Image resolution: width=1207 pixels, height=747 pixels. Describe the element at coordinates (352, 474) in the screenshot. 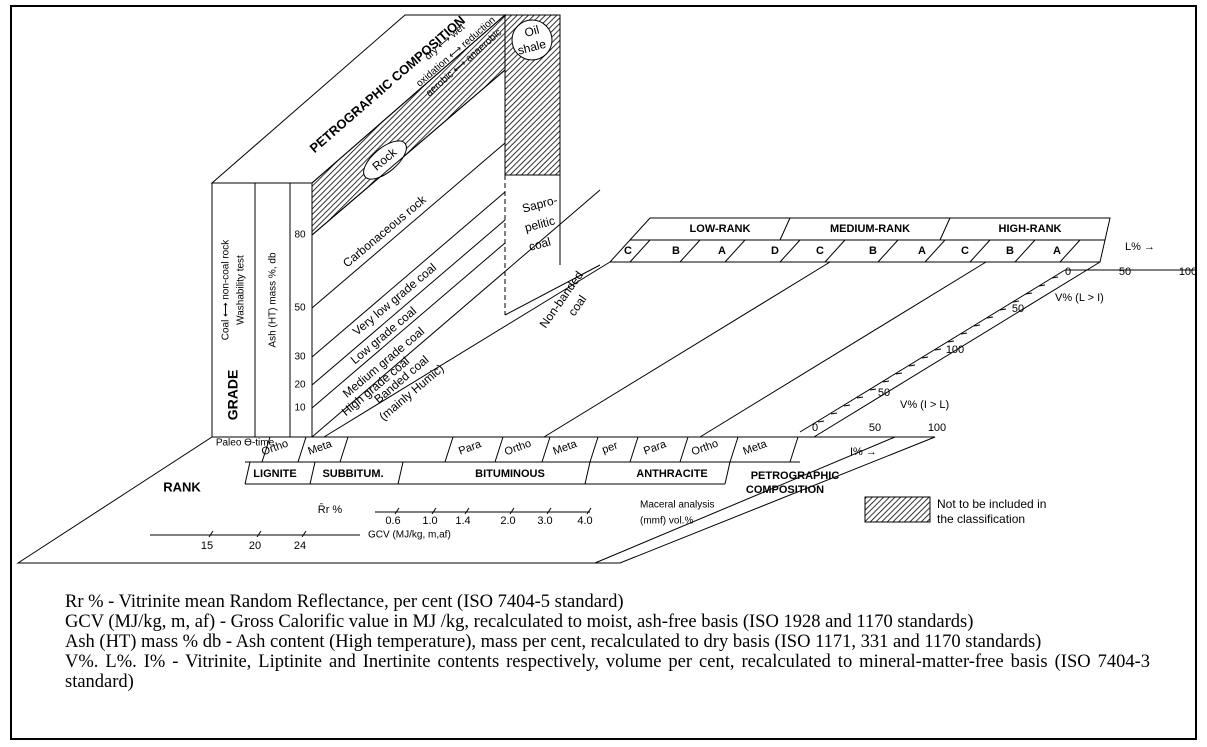

I see `rank-class: SUBBITUM.` at that location.